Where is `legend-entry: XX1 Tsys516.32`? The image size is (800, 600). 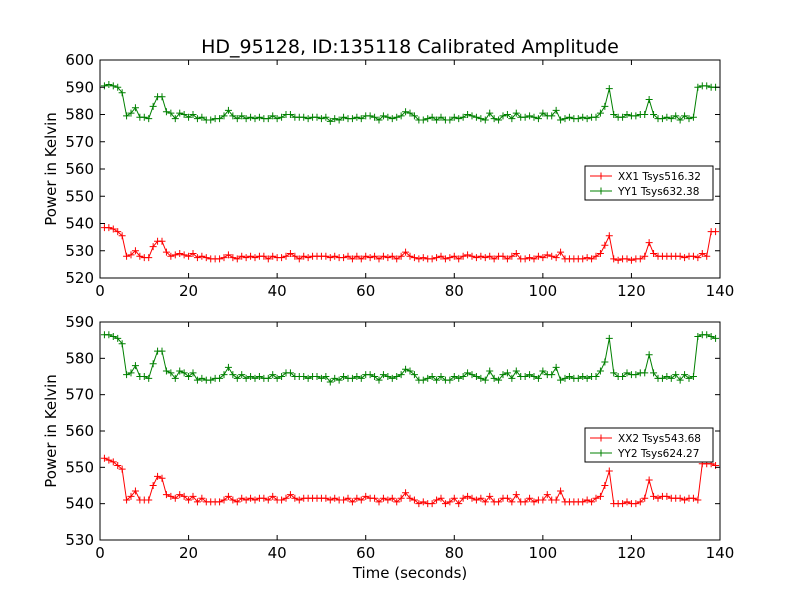 legend-entry: XX1 Tsys516.32 is located at coordinates (645, 177).